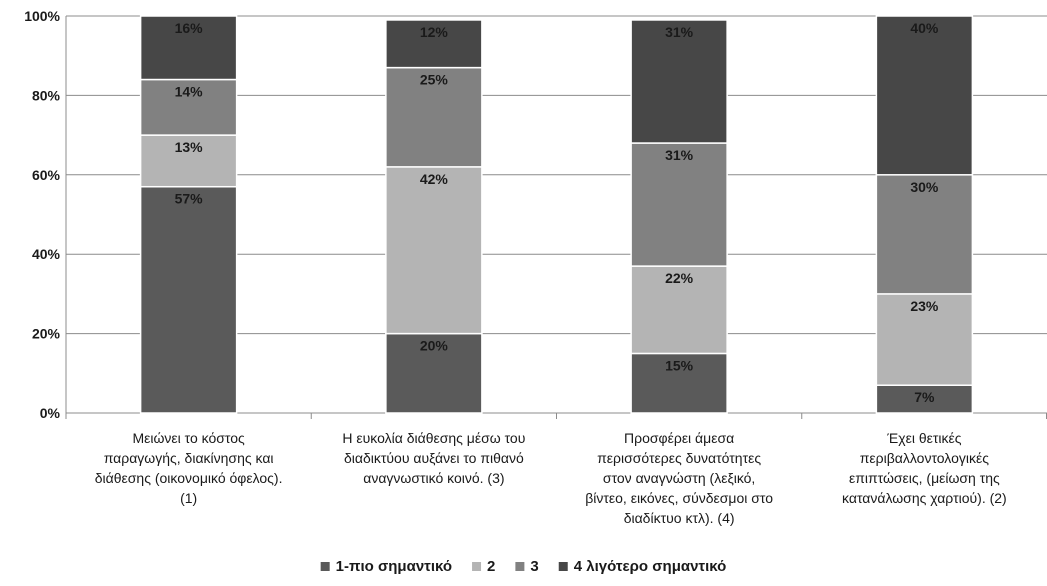  Describe the element at coordinates (188, 438) in the screenshot. I see `x-category-label: Μειώνει το κόστος` at that location.